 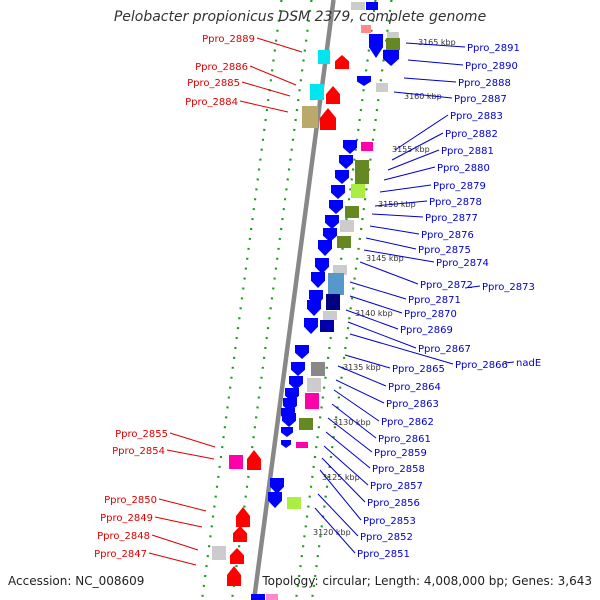 I want to click on kbp-tick-label: 3120 kbp, so click(x=332, y=532).